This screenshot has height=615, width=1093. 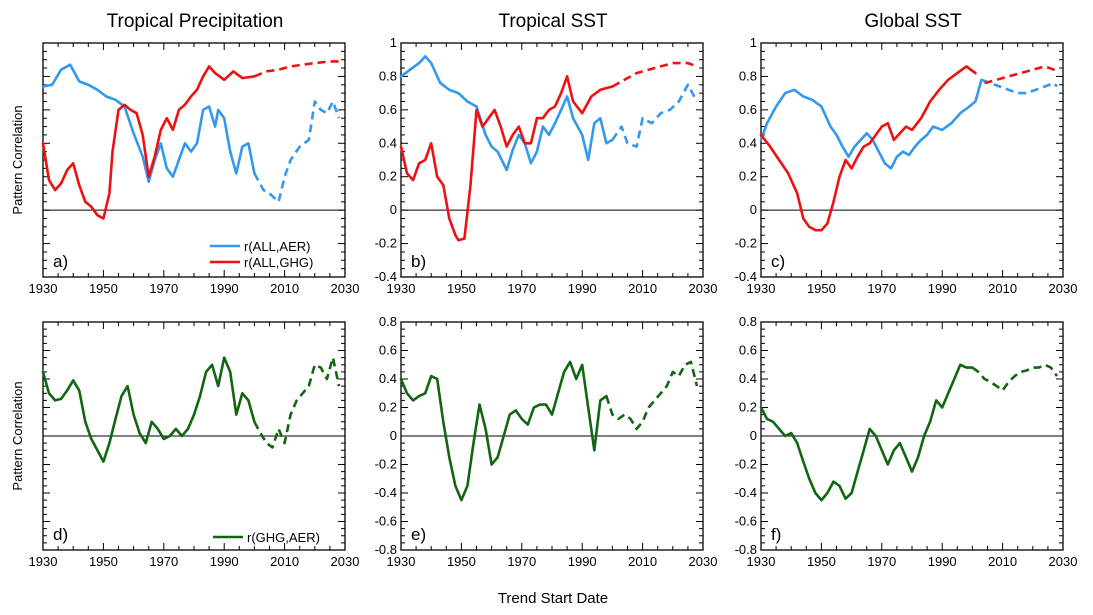 I want to click on plot-frame, so click(x=912, y=160).